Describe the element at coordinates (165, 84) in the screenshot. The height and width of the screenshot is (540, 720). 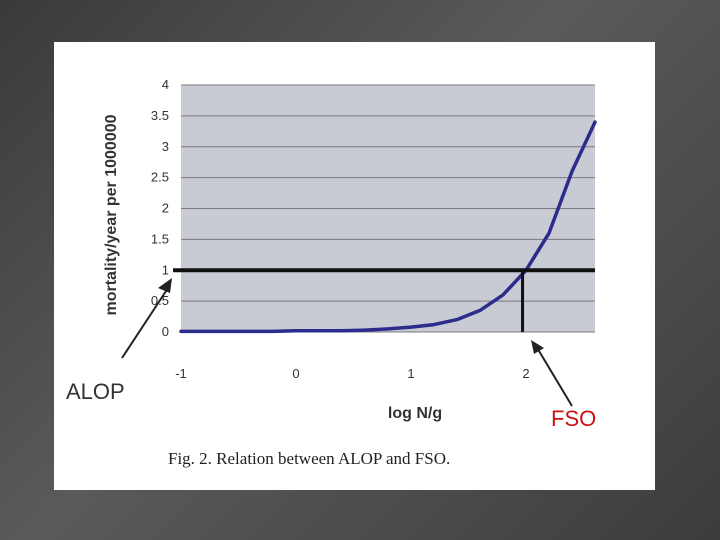
I see `y-tick-label: 4` at that location.